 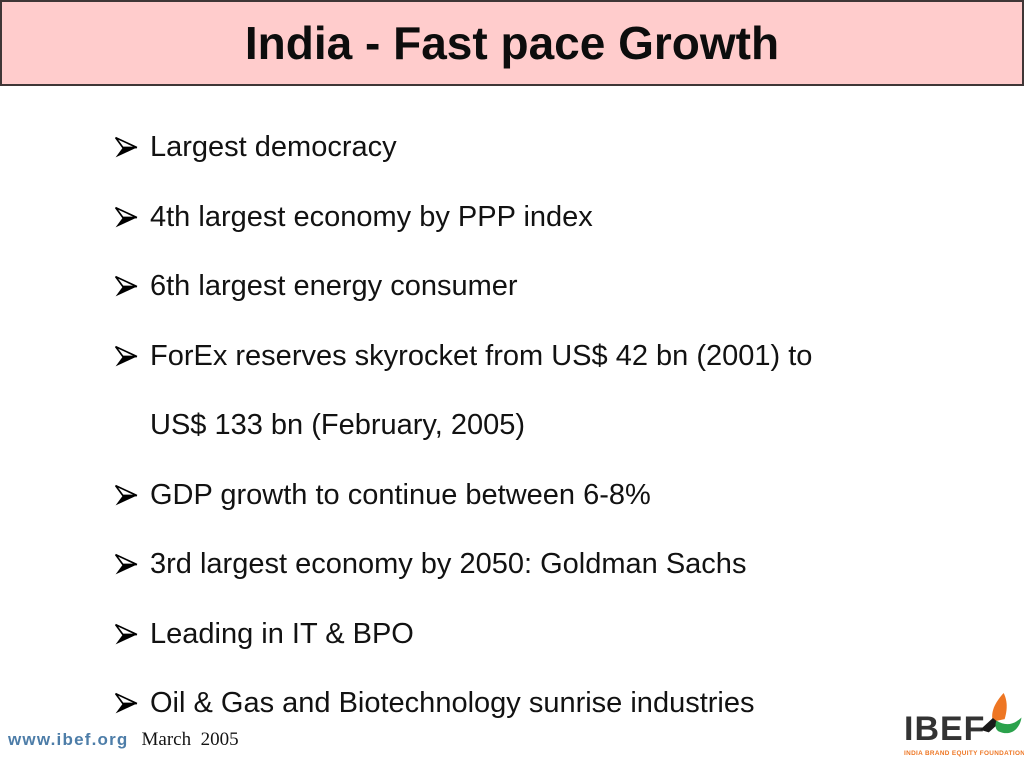 I want to click on ibef-bird-icon, so click(x=997, y=715).